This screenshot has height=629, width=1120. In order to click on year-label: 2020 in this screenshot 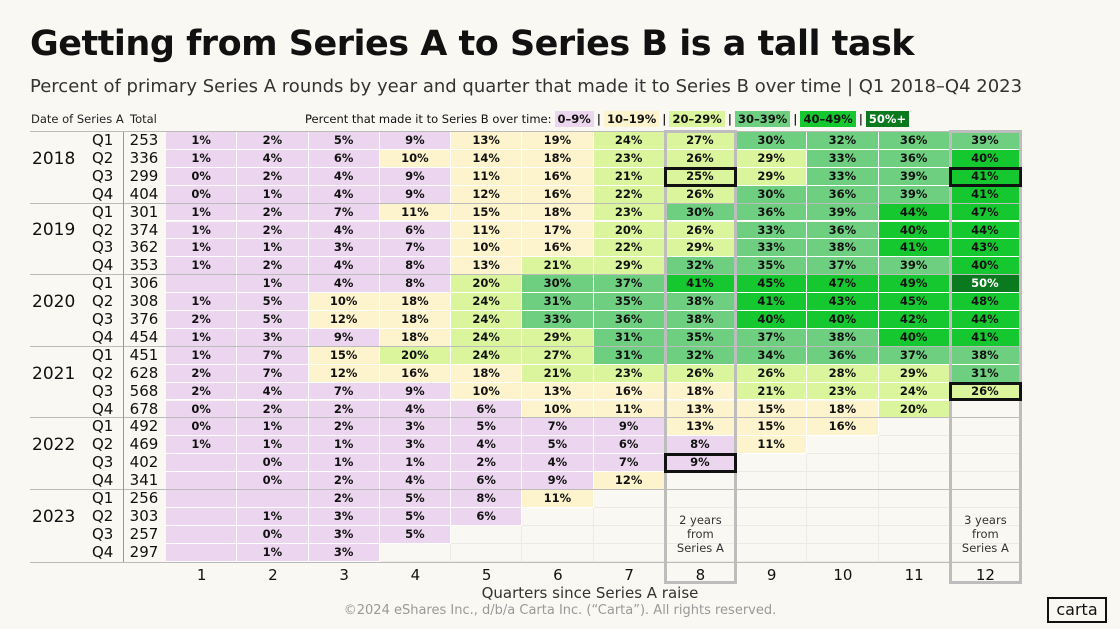, I will do `click(54, 302)`.